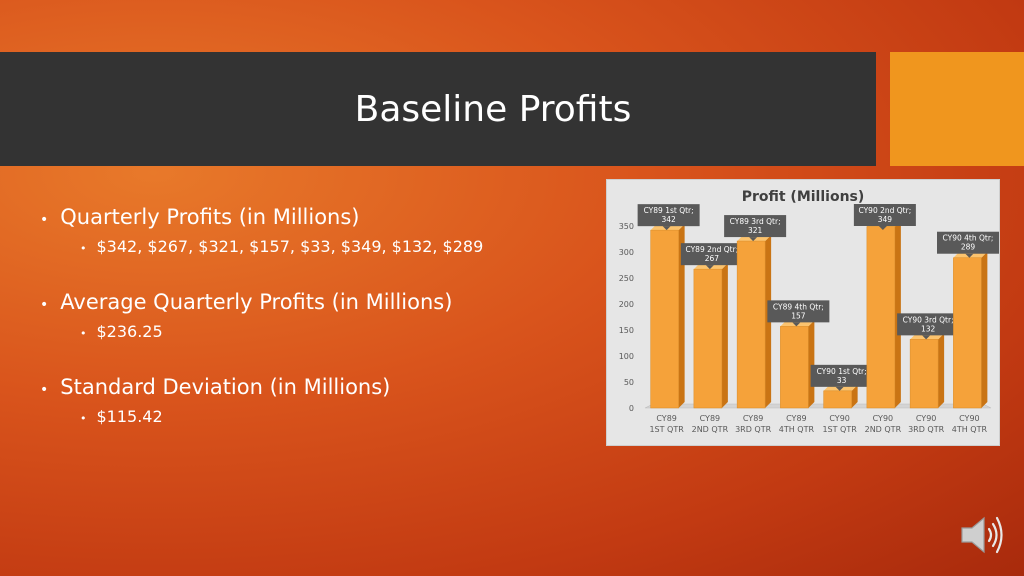  What do you see at coordinates (626, 330) in the screenshot?
I see `y-tick-label: 150` at bounding box center [626, 330].